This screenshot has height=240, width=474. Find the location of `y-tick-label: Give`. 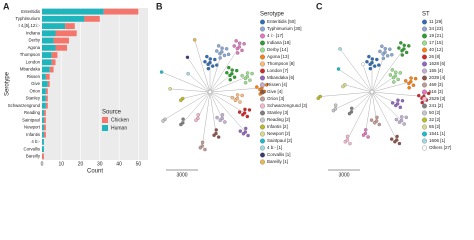

y-tick-label: Give is located at coordinates (35, 83).